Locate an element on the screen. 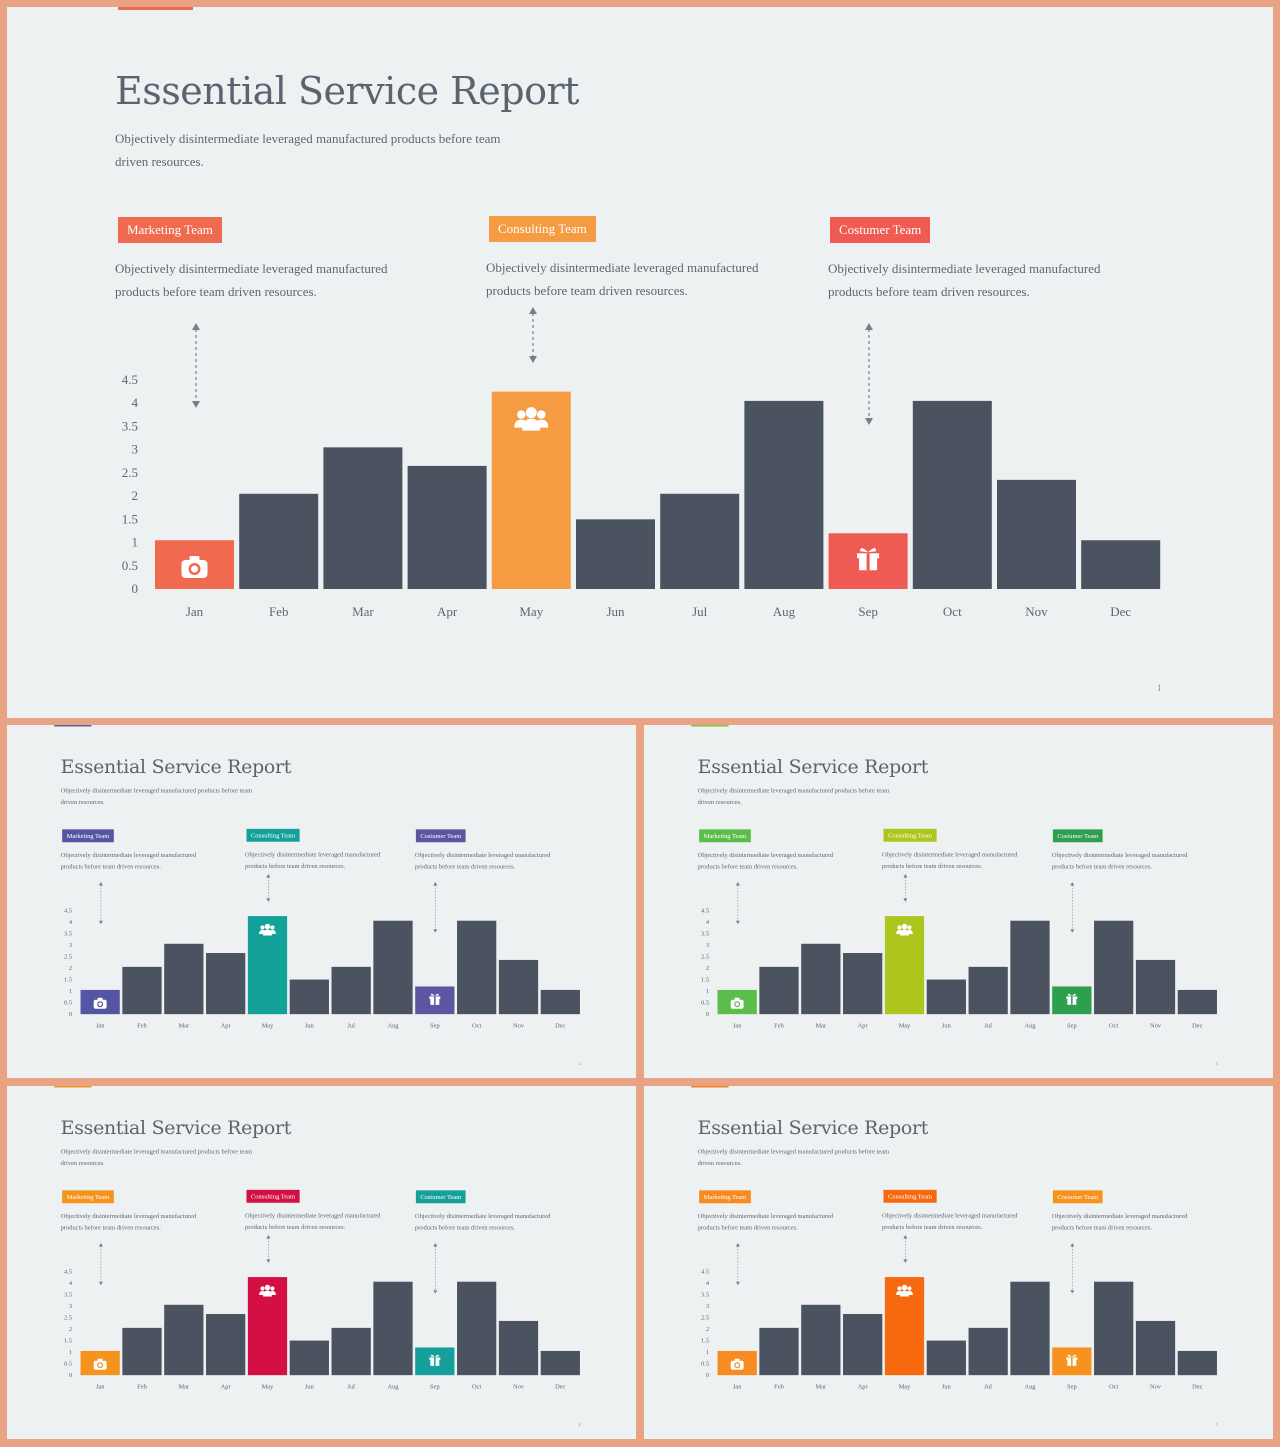 Image resolution: width=1280 pixels, height=1447 pixels. y-tick-label: 4 is located at coordinates (135, 402).